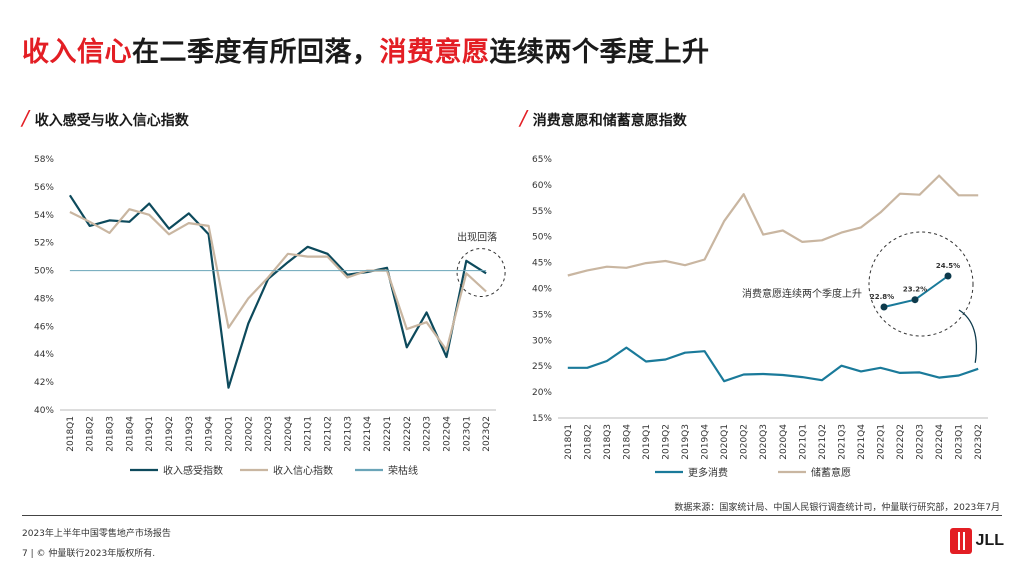  I want to click on page-title: 收入信心在二季度有所回落，消费意愿连续两个季度上升, so click(366, 49).